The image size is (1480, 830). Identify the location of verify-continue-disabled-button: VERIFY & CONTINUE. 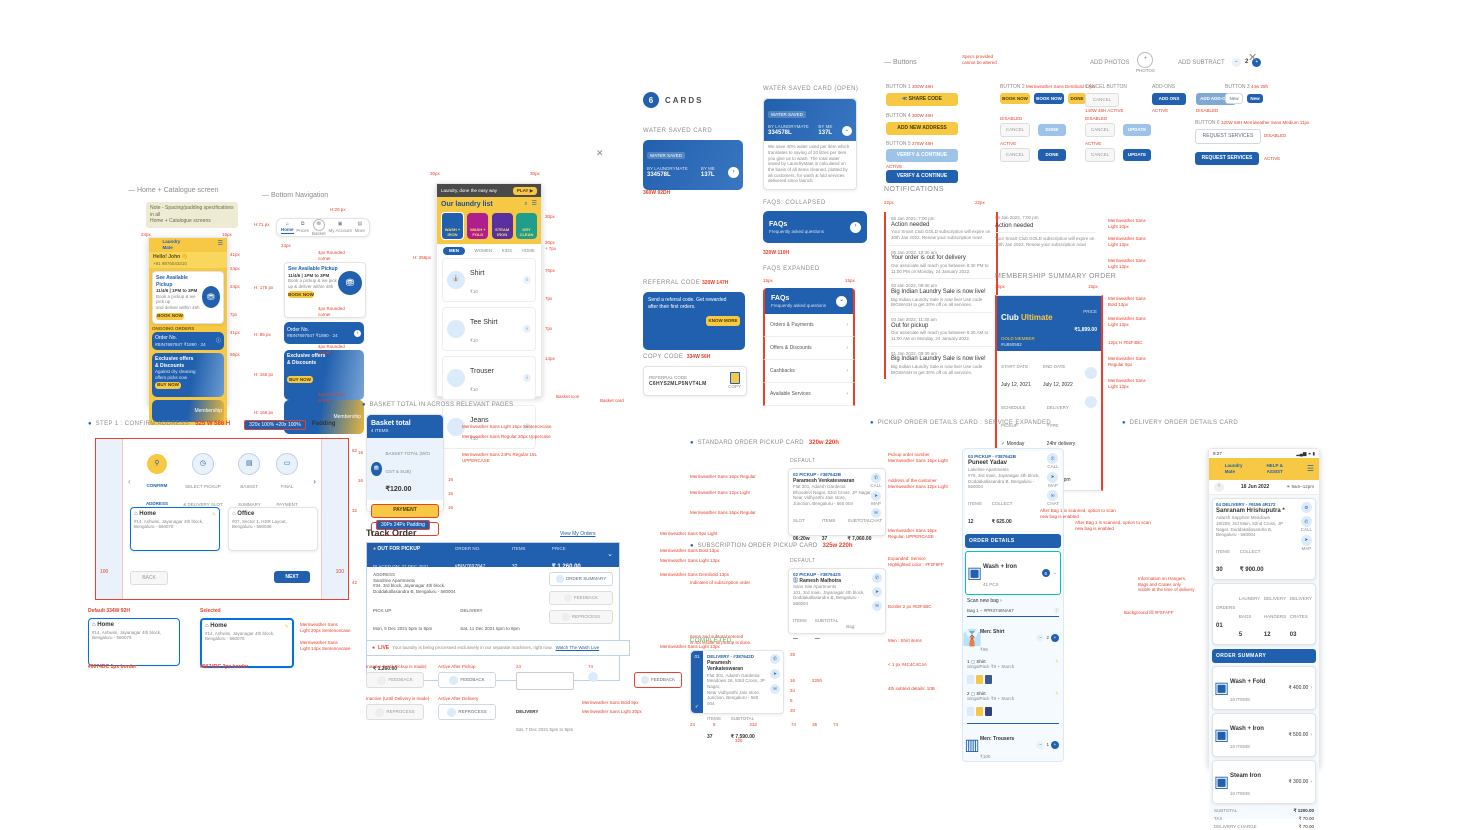
(922, 155).